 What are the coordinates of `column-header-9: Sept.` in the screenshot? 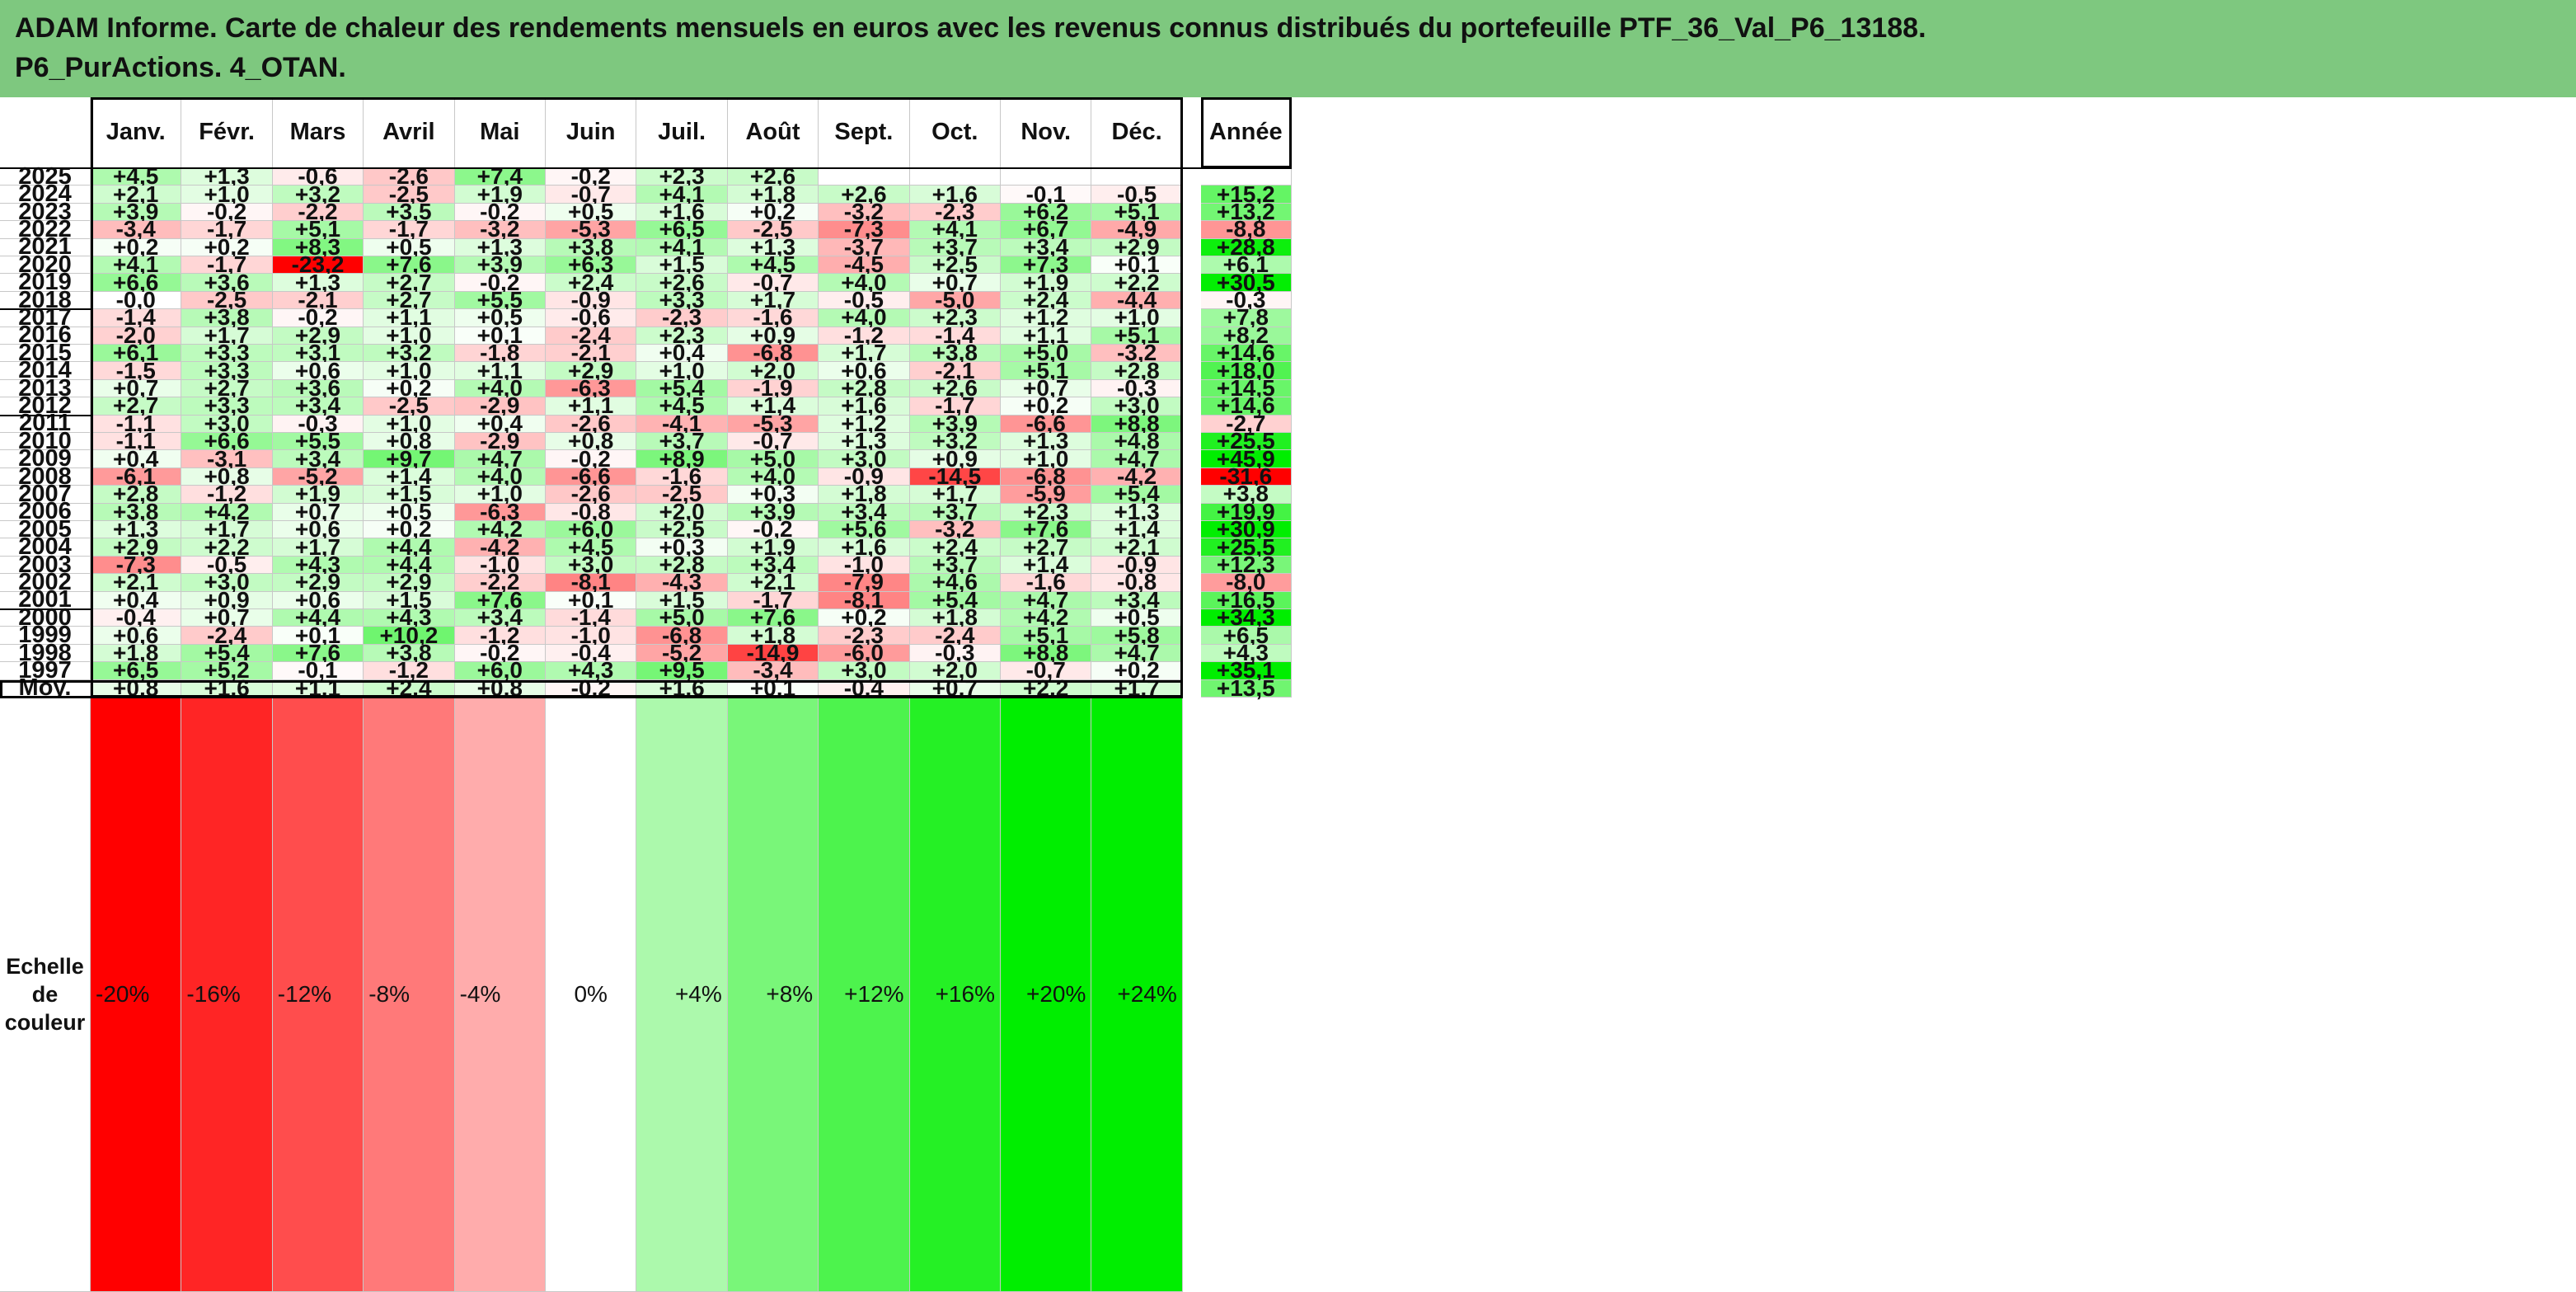 It's located at (865, 132).